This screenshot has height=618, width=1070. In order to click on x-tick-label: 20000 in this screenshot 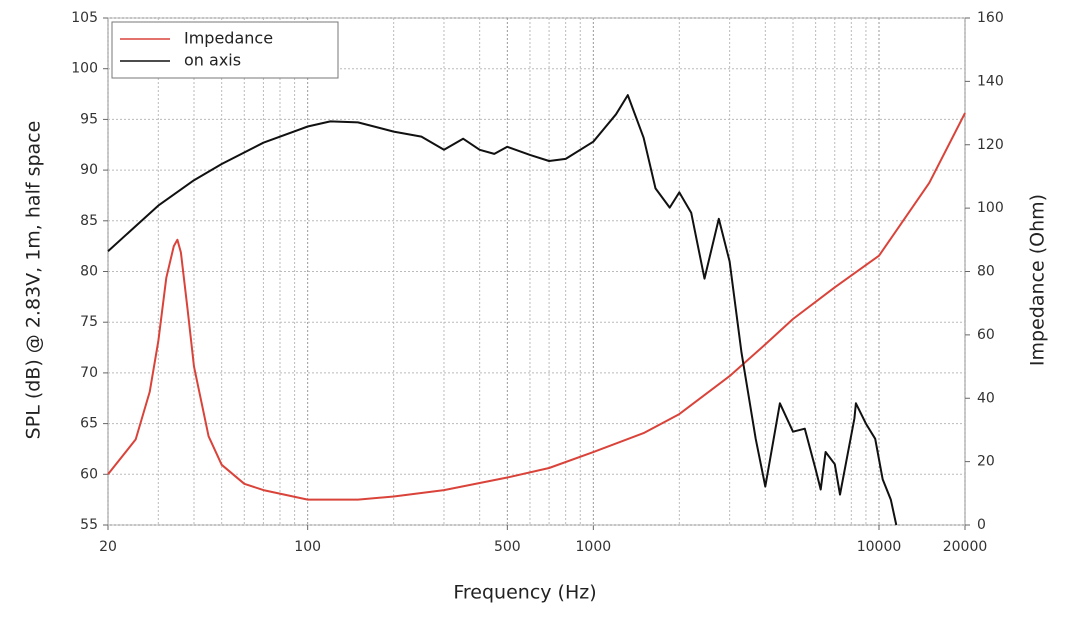, I will do `click(965, 547)`.